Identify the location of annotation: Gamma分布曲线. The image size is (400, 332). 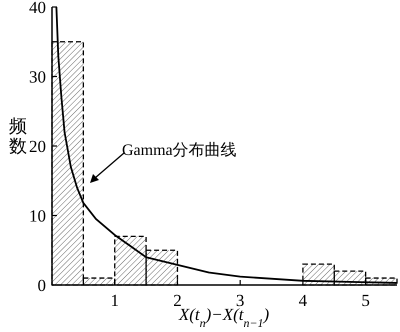
(179, 150).